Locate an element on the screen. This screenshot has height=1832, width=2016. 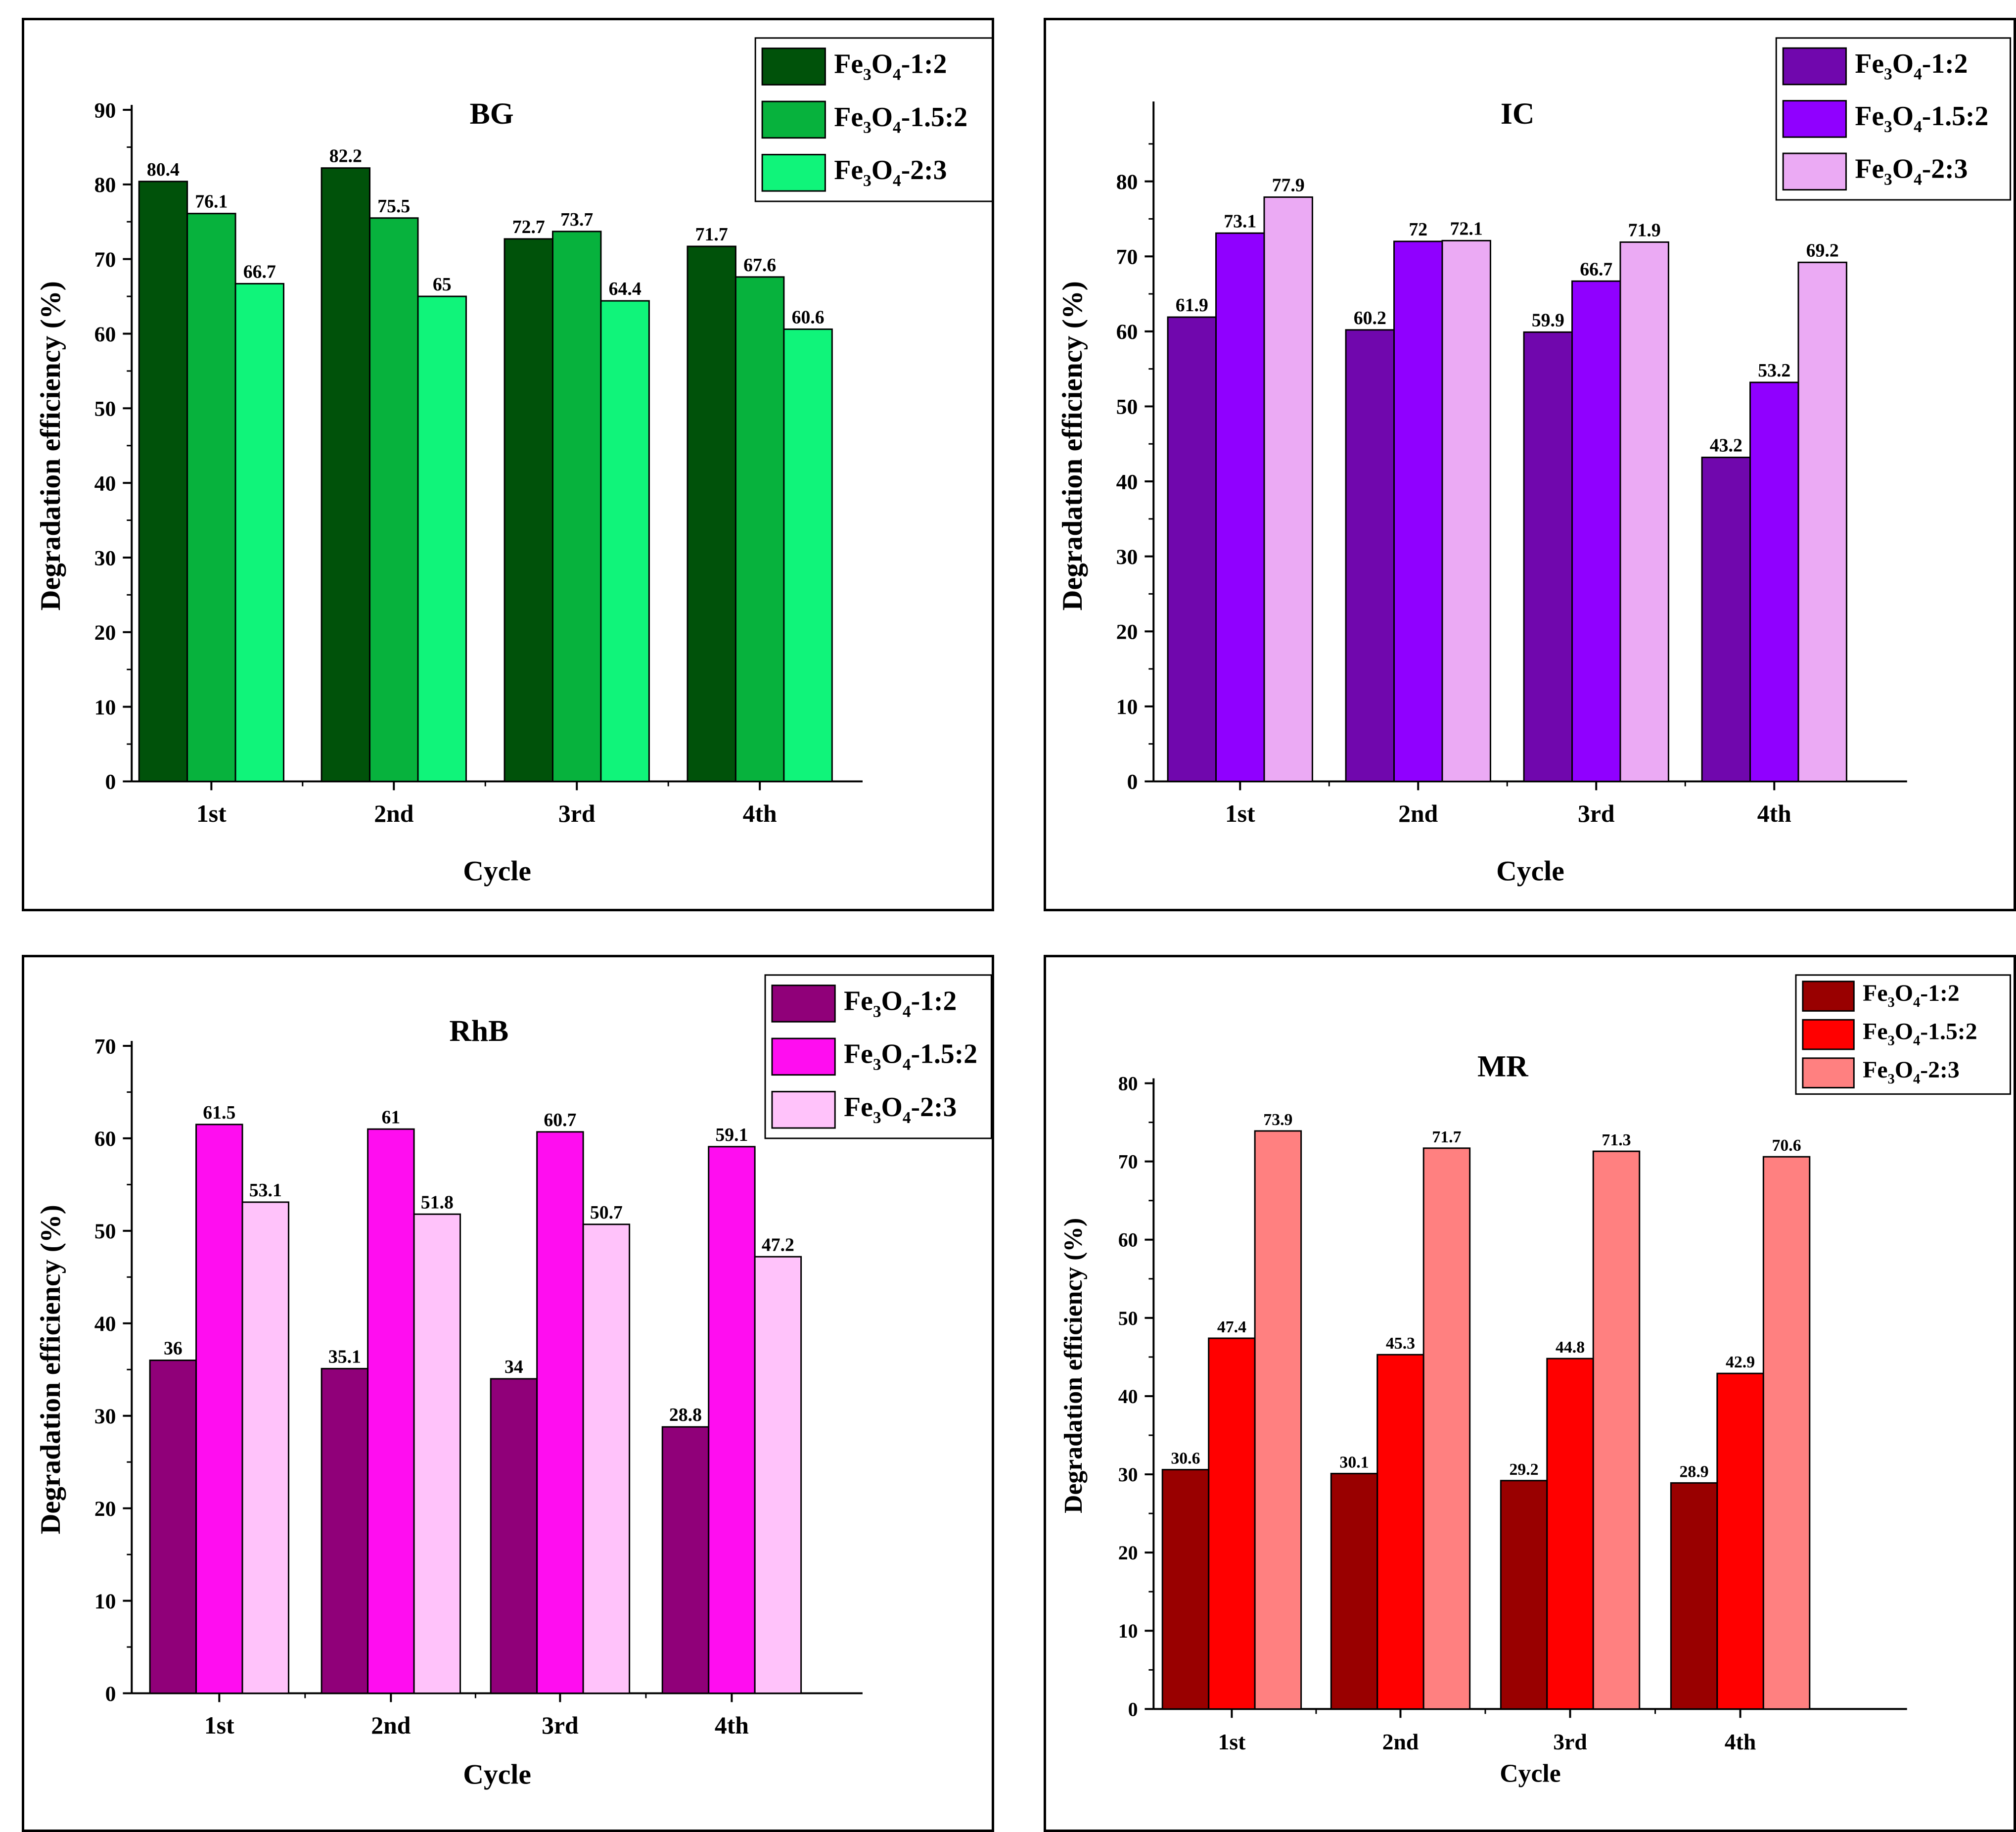
legend-label-part: -2:3 is located at coordinates (934, 1107).